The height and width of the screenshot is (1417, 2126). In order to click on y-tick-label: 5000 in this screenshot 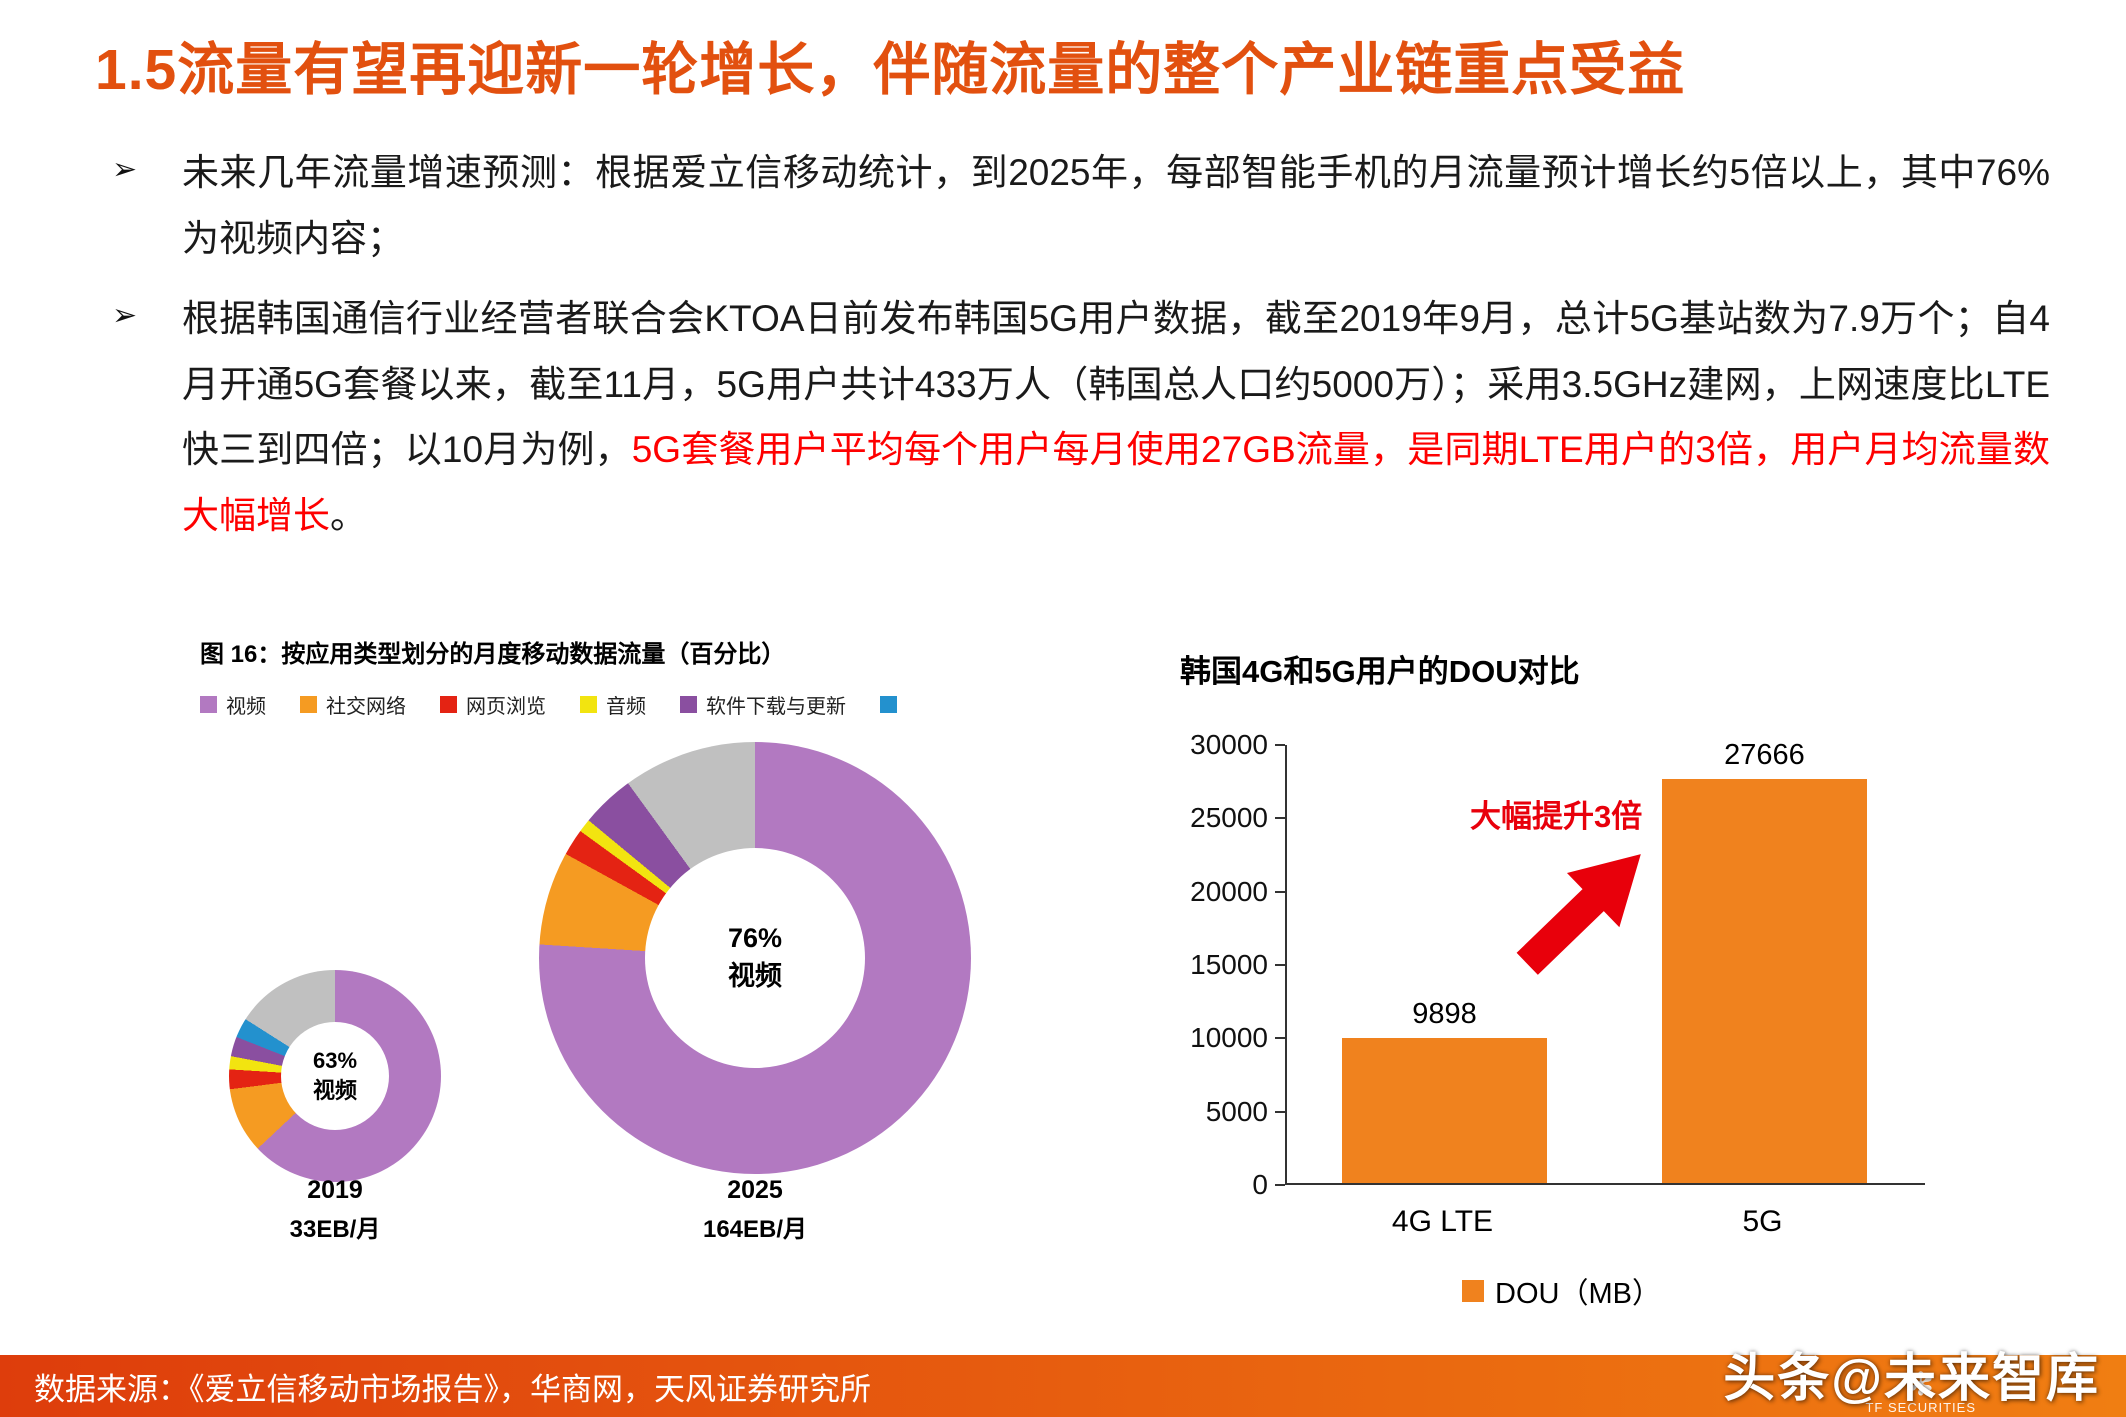, I will do `click(1245, 1111)`.